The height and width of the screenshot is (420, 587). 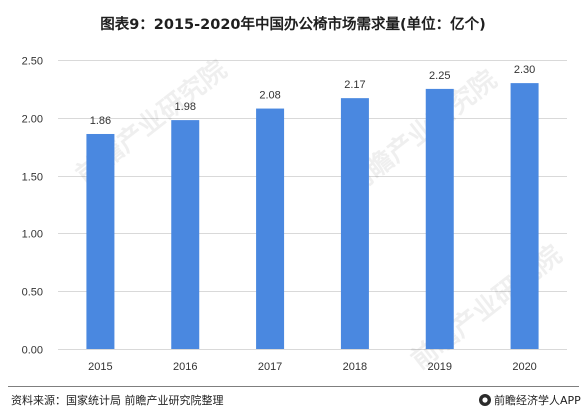 What do you see at coordinates (439, 76) in the screenshot?
I see `data-label: 2.25` at bounding box center [439, 76].